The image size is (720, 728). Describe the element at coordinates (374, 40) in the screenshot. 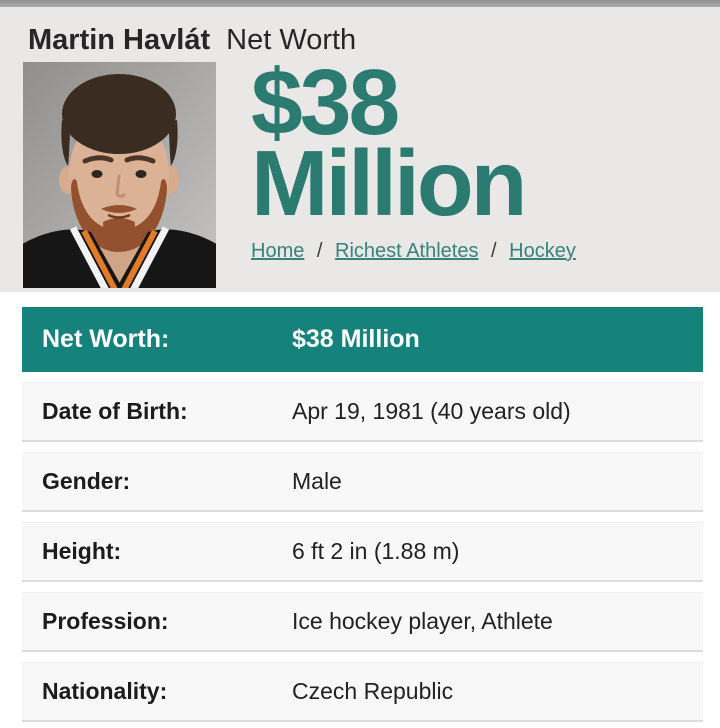

I see `page-title: Martin Havlát Net Worth` at that location.